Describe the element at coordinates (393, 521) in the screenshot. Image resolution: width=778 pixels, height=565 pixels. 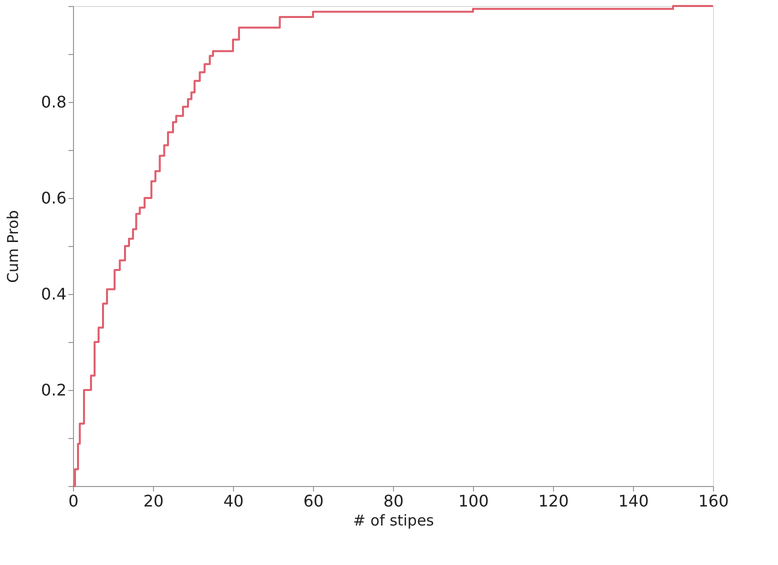
I see `x-axis-title: # of stipes` at that location.